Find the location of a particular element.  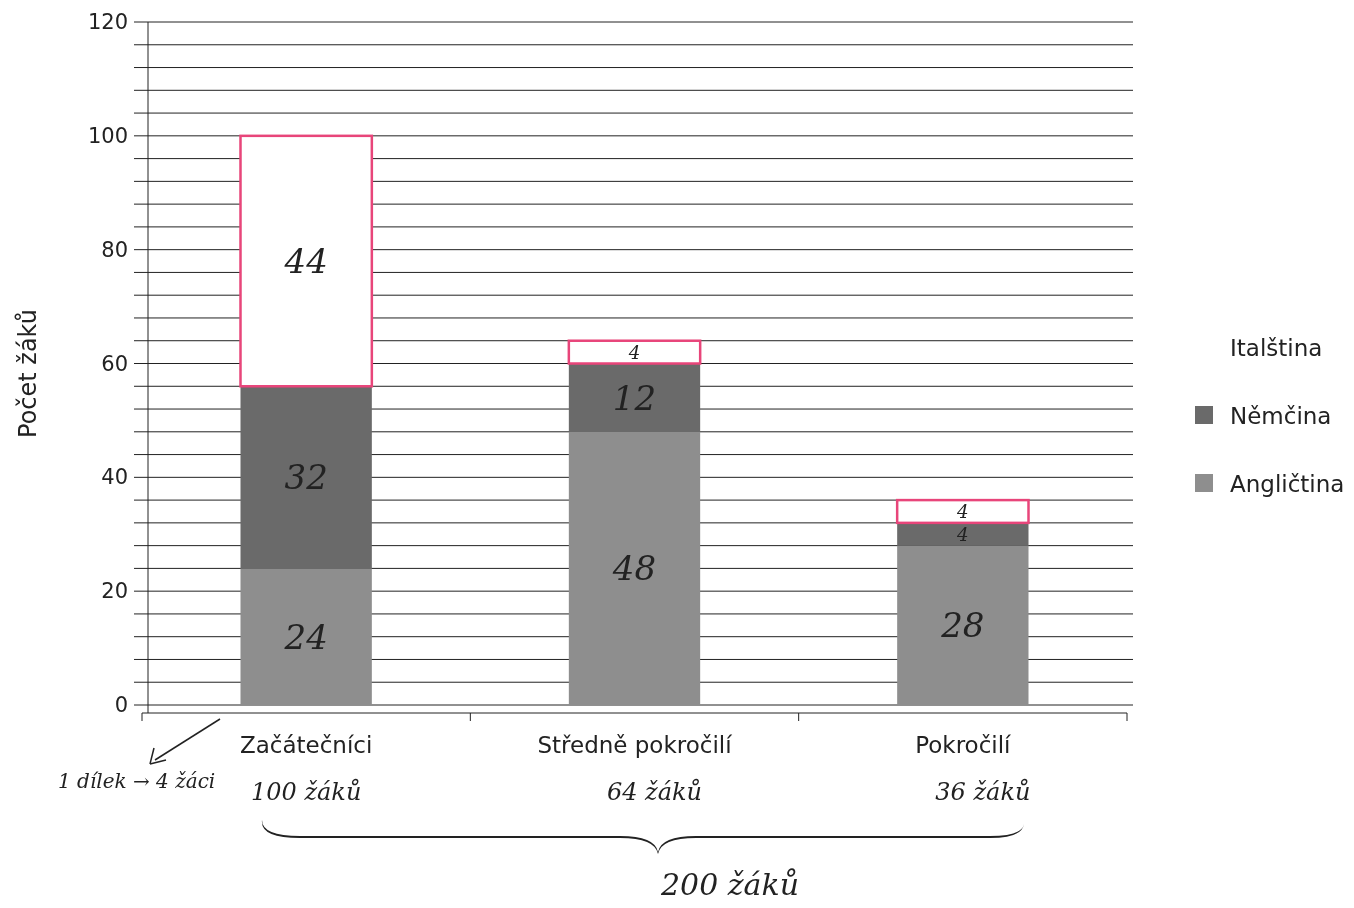

text: 1 dílek → 4 žáci is located at coordinates (137, 781).